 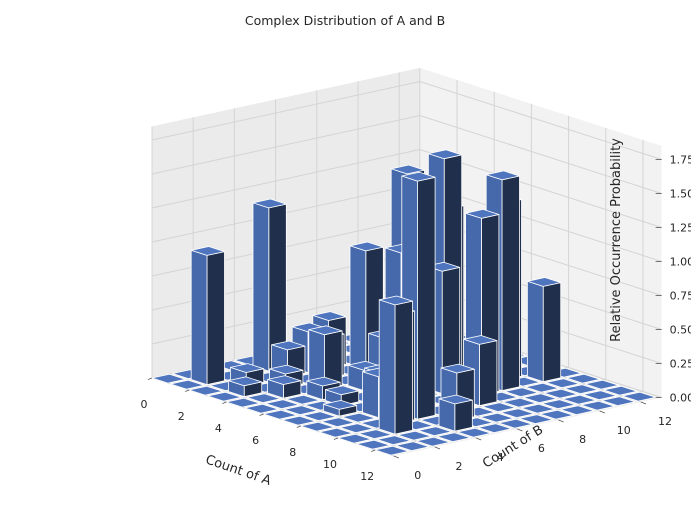 I want to click on x-tick-label: 6, so click(x=255, y=440).